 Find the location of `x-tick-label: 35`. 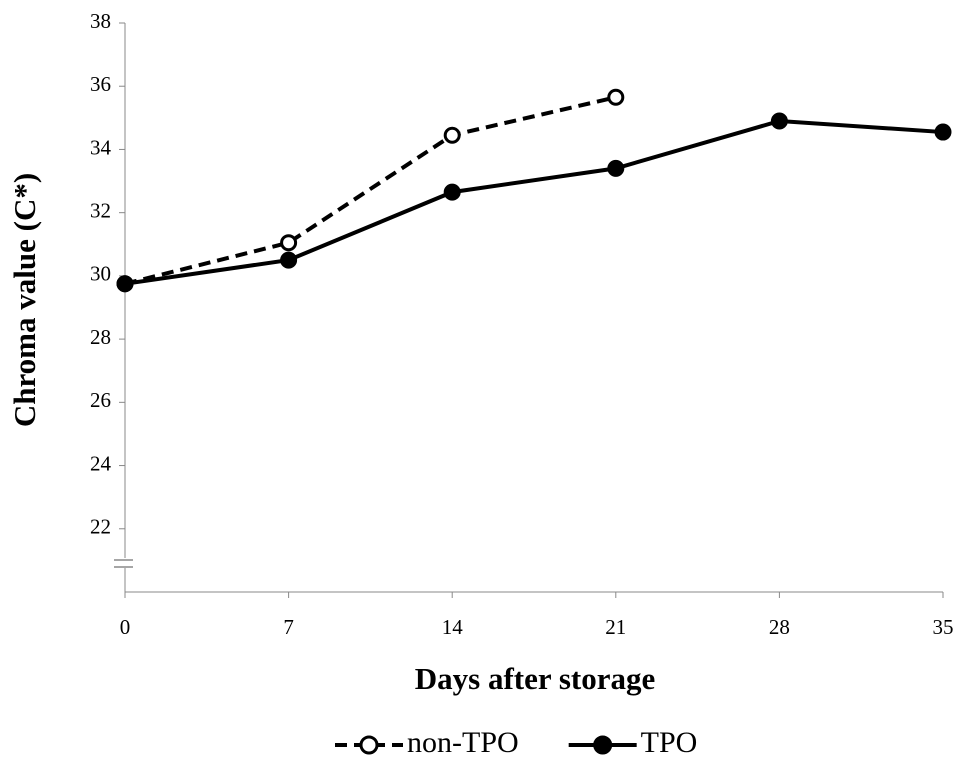

x-tick-label: 35 is located at coordinates (943, 627).